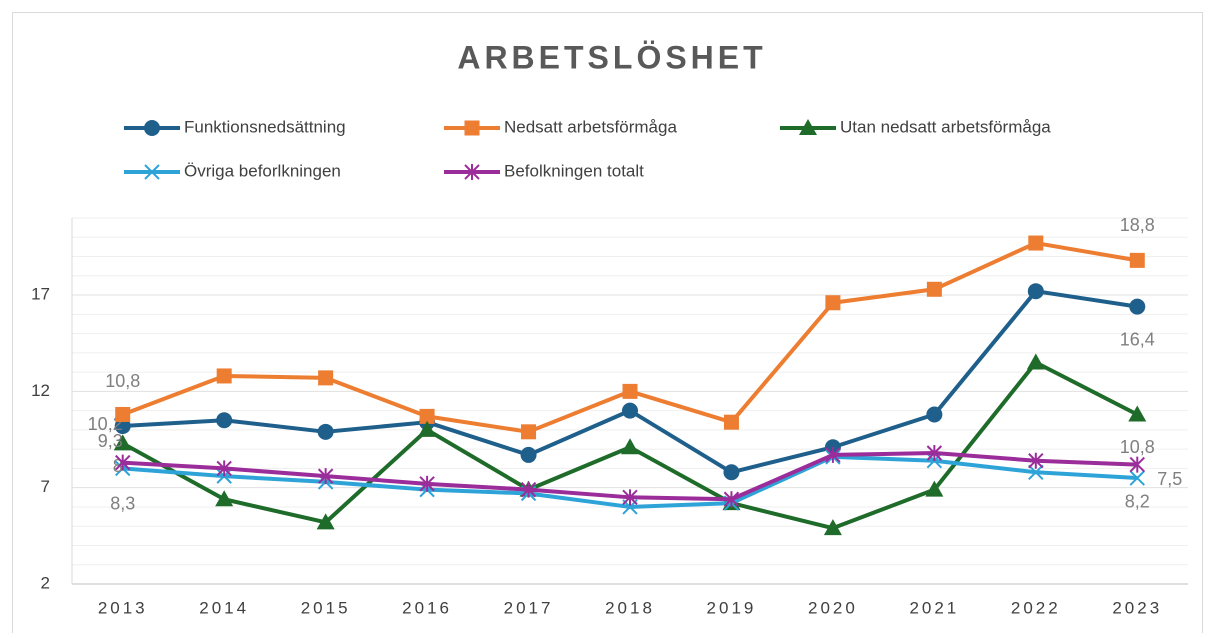 Image resolution: width=1208 pixels, height=638 pixels. What do you see at coordinates (427, 607) in the screenshot?
I see `x-tick-label: 2016` at bounding box center [427, 607].